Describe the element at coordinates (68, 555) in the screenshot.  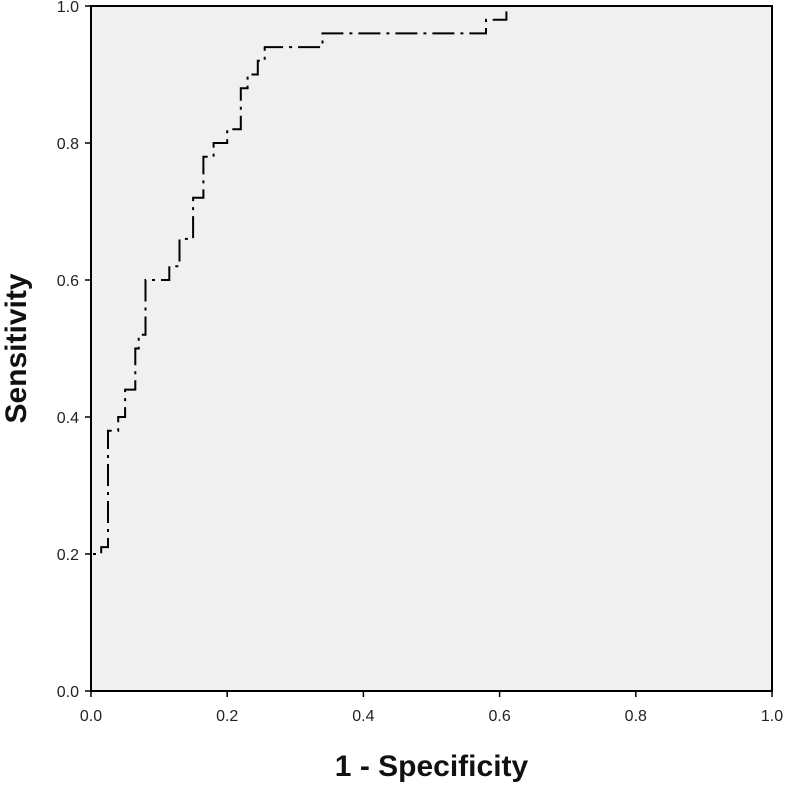
I see `y-tick-label: 0.2` at that location.